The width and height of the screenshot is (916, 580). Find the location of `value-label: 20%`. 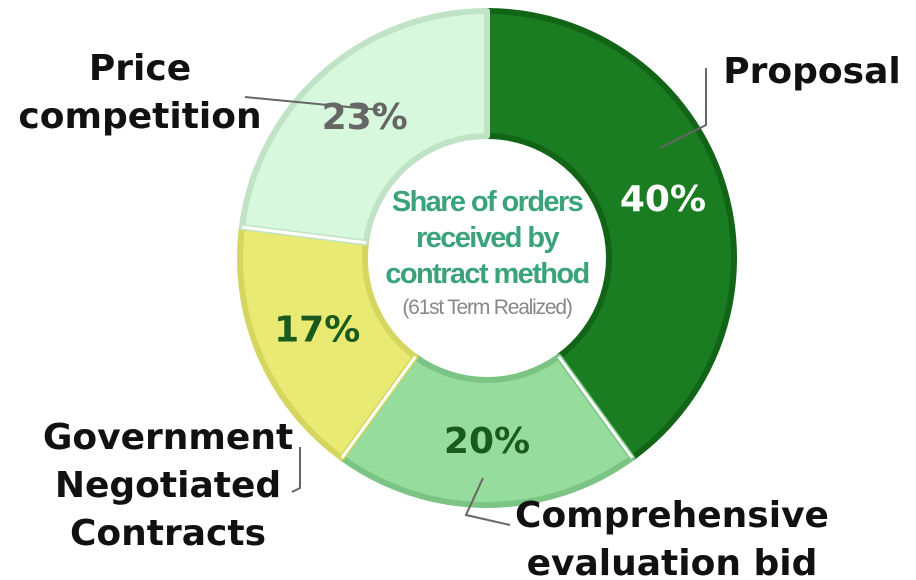

value-label: 20% is located at coordinates (487, 441).